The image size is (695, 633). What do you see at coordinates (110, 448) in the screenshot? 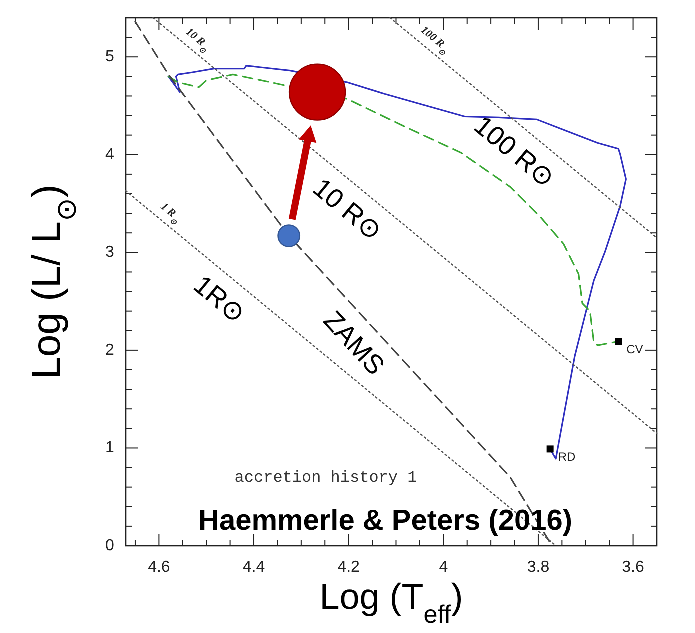
I see `y-tick-label: 1` at bounding box center [110, 448].